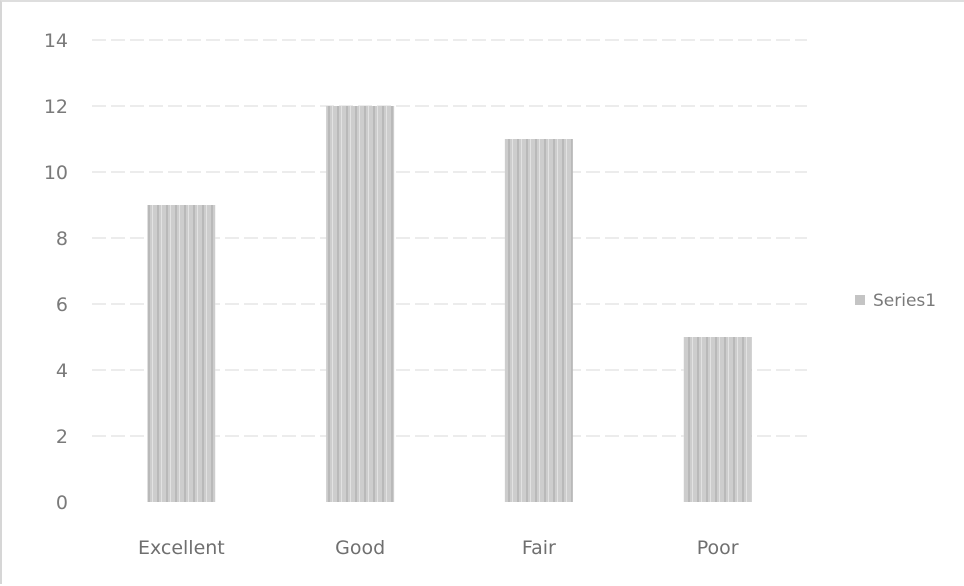 This screenshot has width=964, height=586. I want to click on y-tick-label: 10, so click(56, 173).